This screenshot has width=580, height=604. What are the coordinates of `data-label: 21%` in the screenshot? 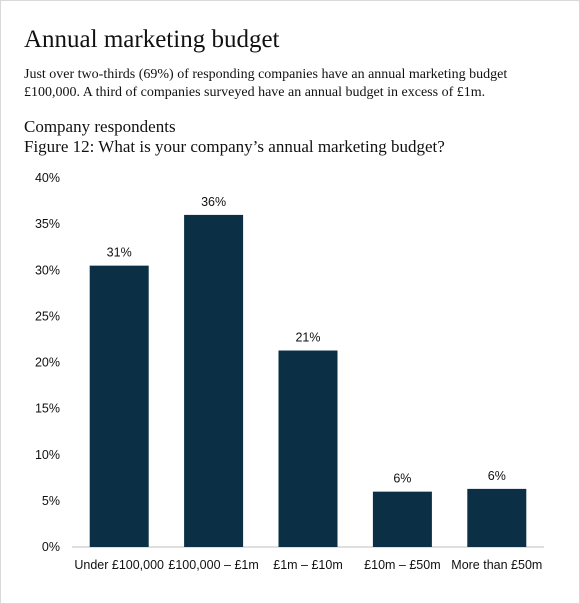 It's located at (307, 338).